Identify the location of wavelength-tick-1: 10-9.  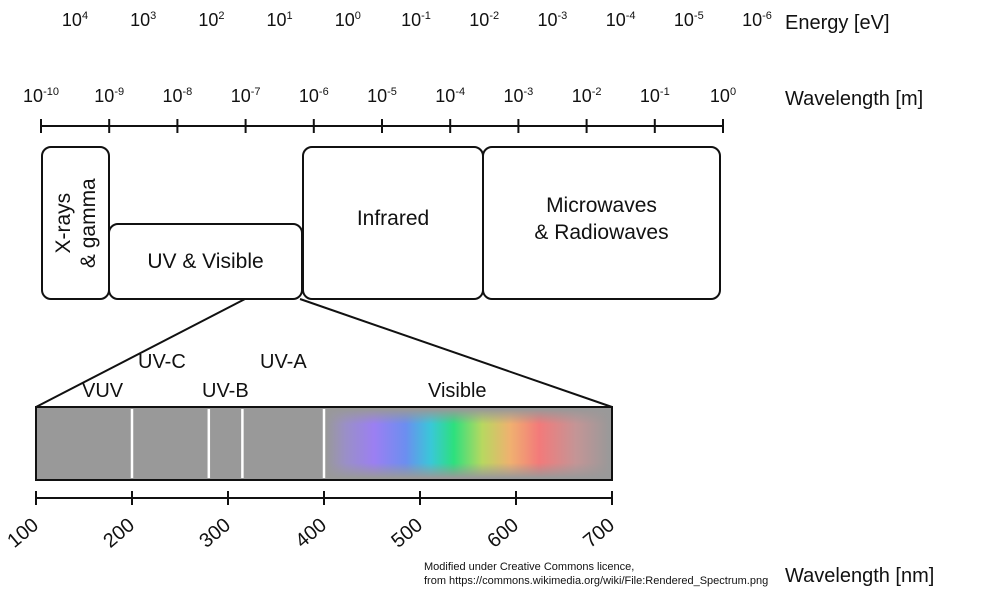
(109, 96).